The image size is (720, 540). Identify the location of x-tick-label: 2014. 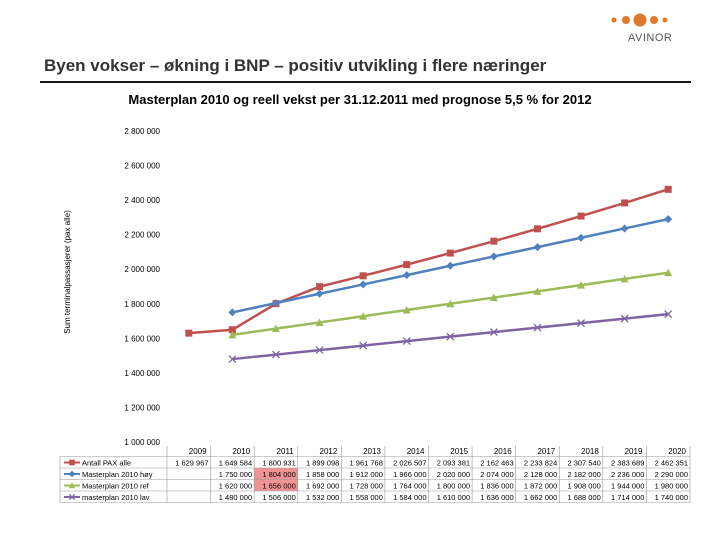
(416, 451).